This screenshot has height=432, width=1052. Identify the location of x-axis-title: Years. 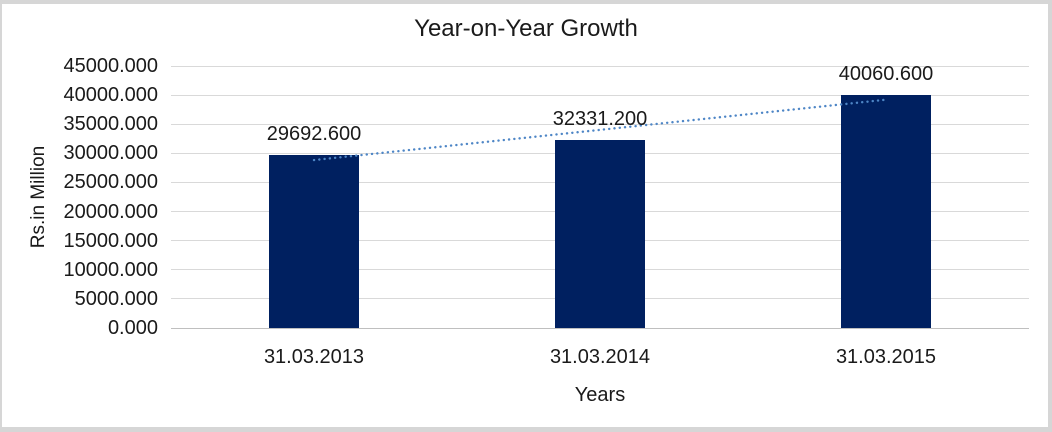
(600, 395).